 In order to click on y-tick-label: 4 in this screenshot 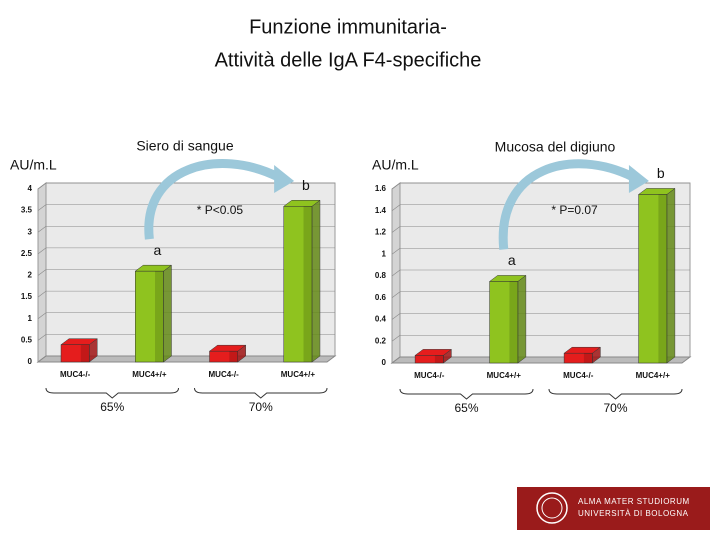, I will do `click(30, 188)`.